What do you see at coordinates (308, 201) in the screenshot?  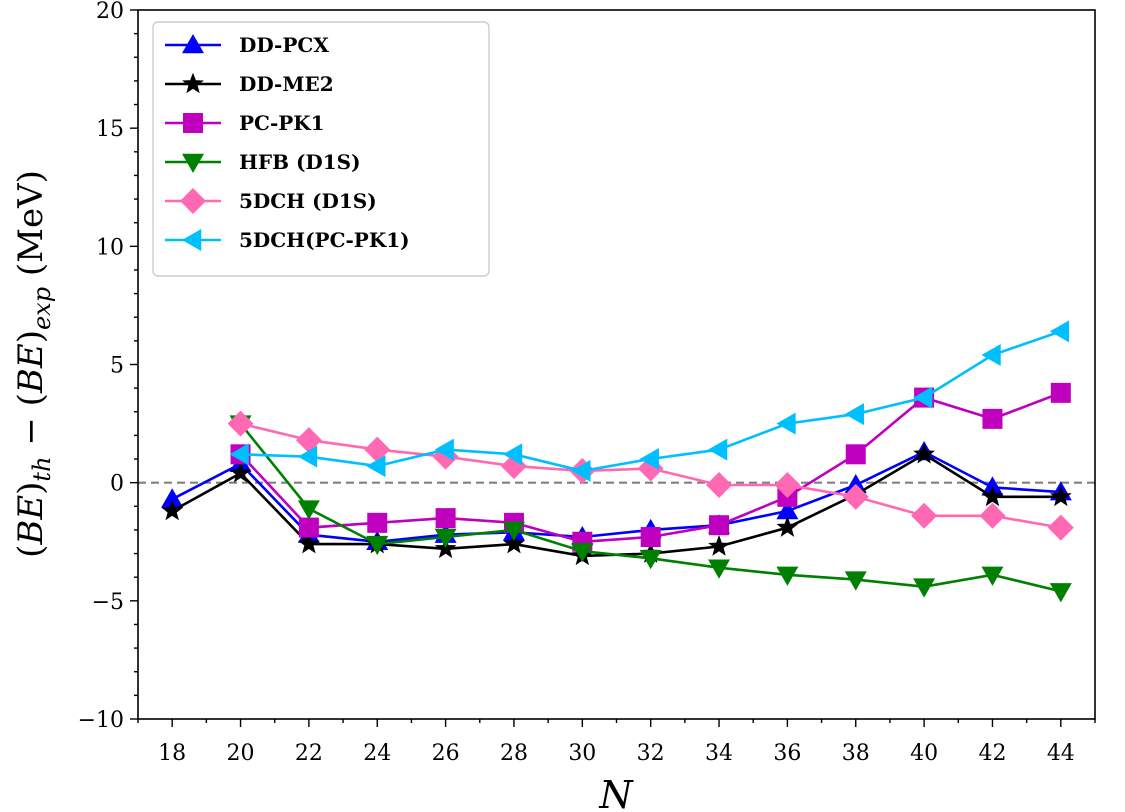 I see `legend-label-5dch-d1s: 5DCH (D1S)` at bounding box center [308, 201].